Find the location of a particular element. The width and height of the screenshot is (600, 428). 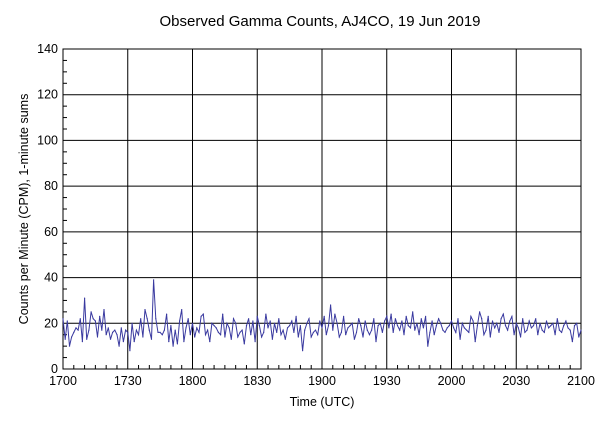

x-tick-labels: 1700 1730 1800 1830 1900 1930 2000 2030 2100 is located at coordinates (322, 381).